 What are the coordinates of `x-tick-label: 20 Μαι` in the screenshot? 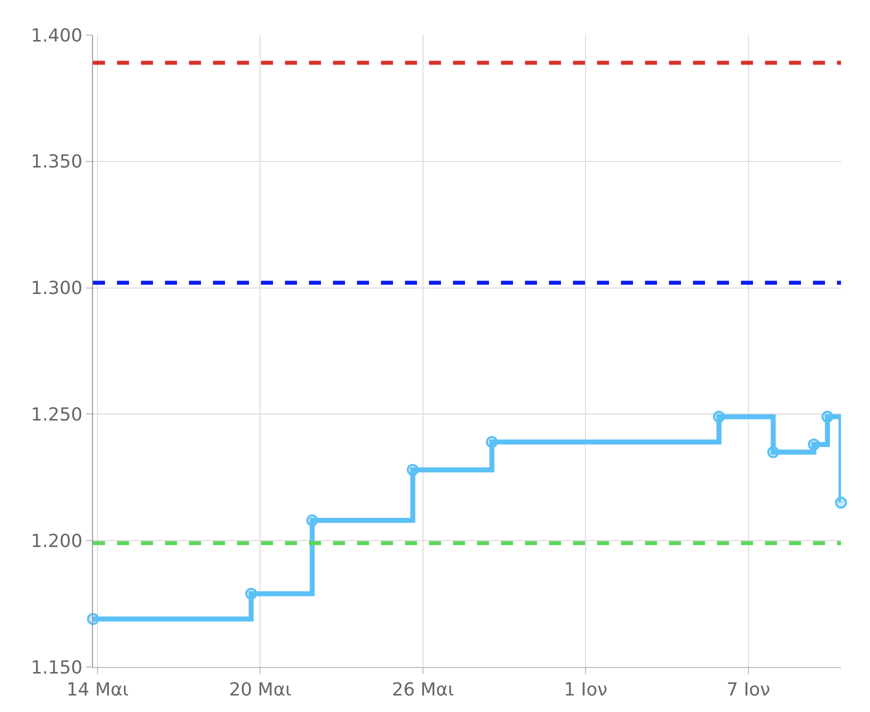 It's located at (260, 690).